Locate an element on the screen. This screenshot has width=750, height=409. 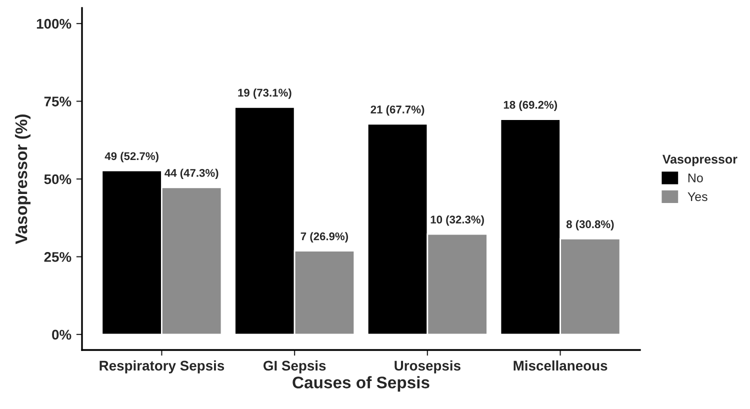
legend-title: Vasopressor is located at coordinates (700, 160).